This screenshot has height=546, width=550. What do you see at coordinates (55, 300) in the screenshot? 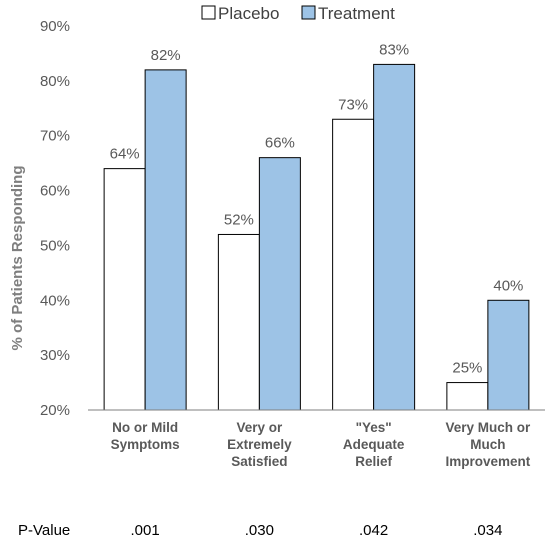
I see `y-tick-label: 40%` at bounding box center [55, 300].